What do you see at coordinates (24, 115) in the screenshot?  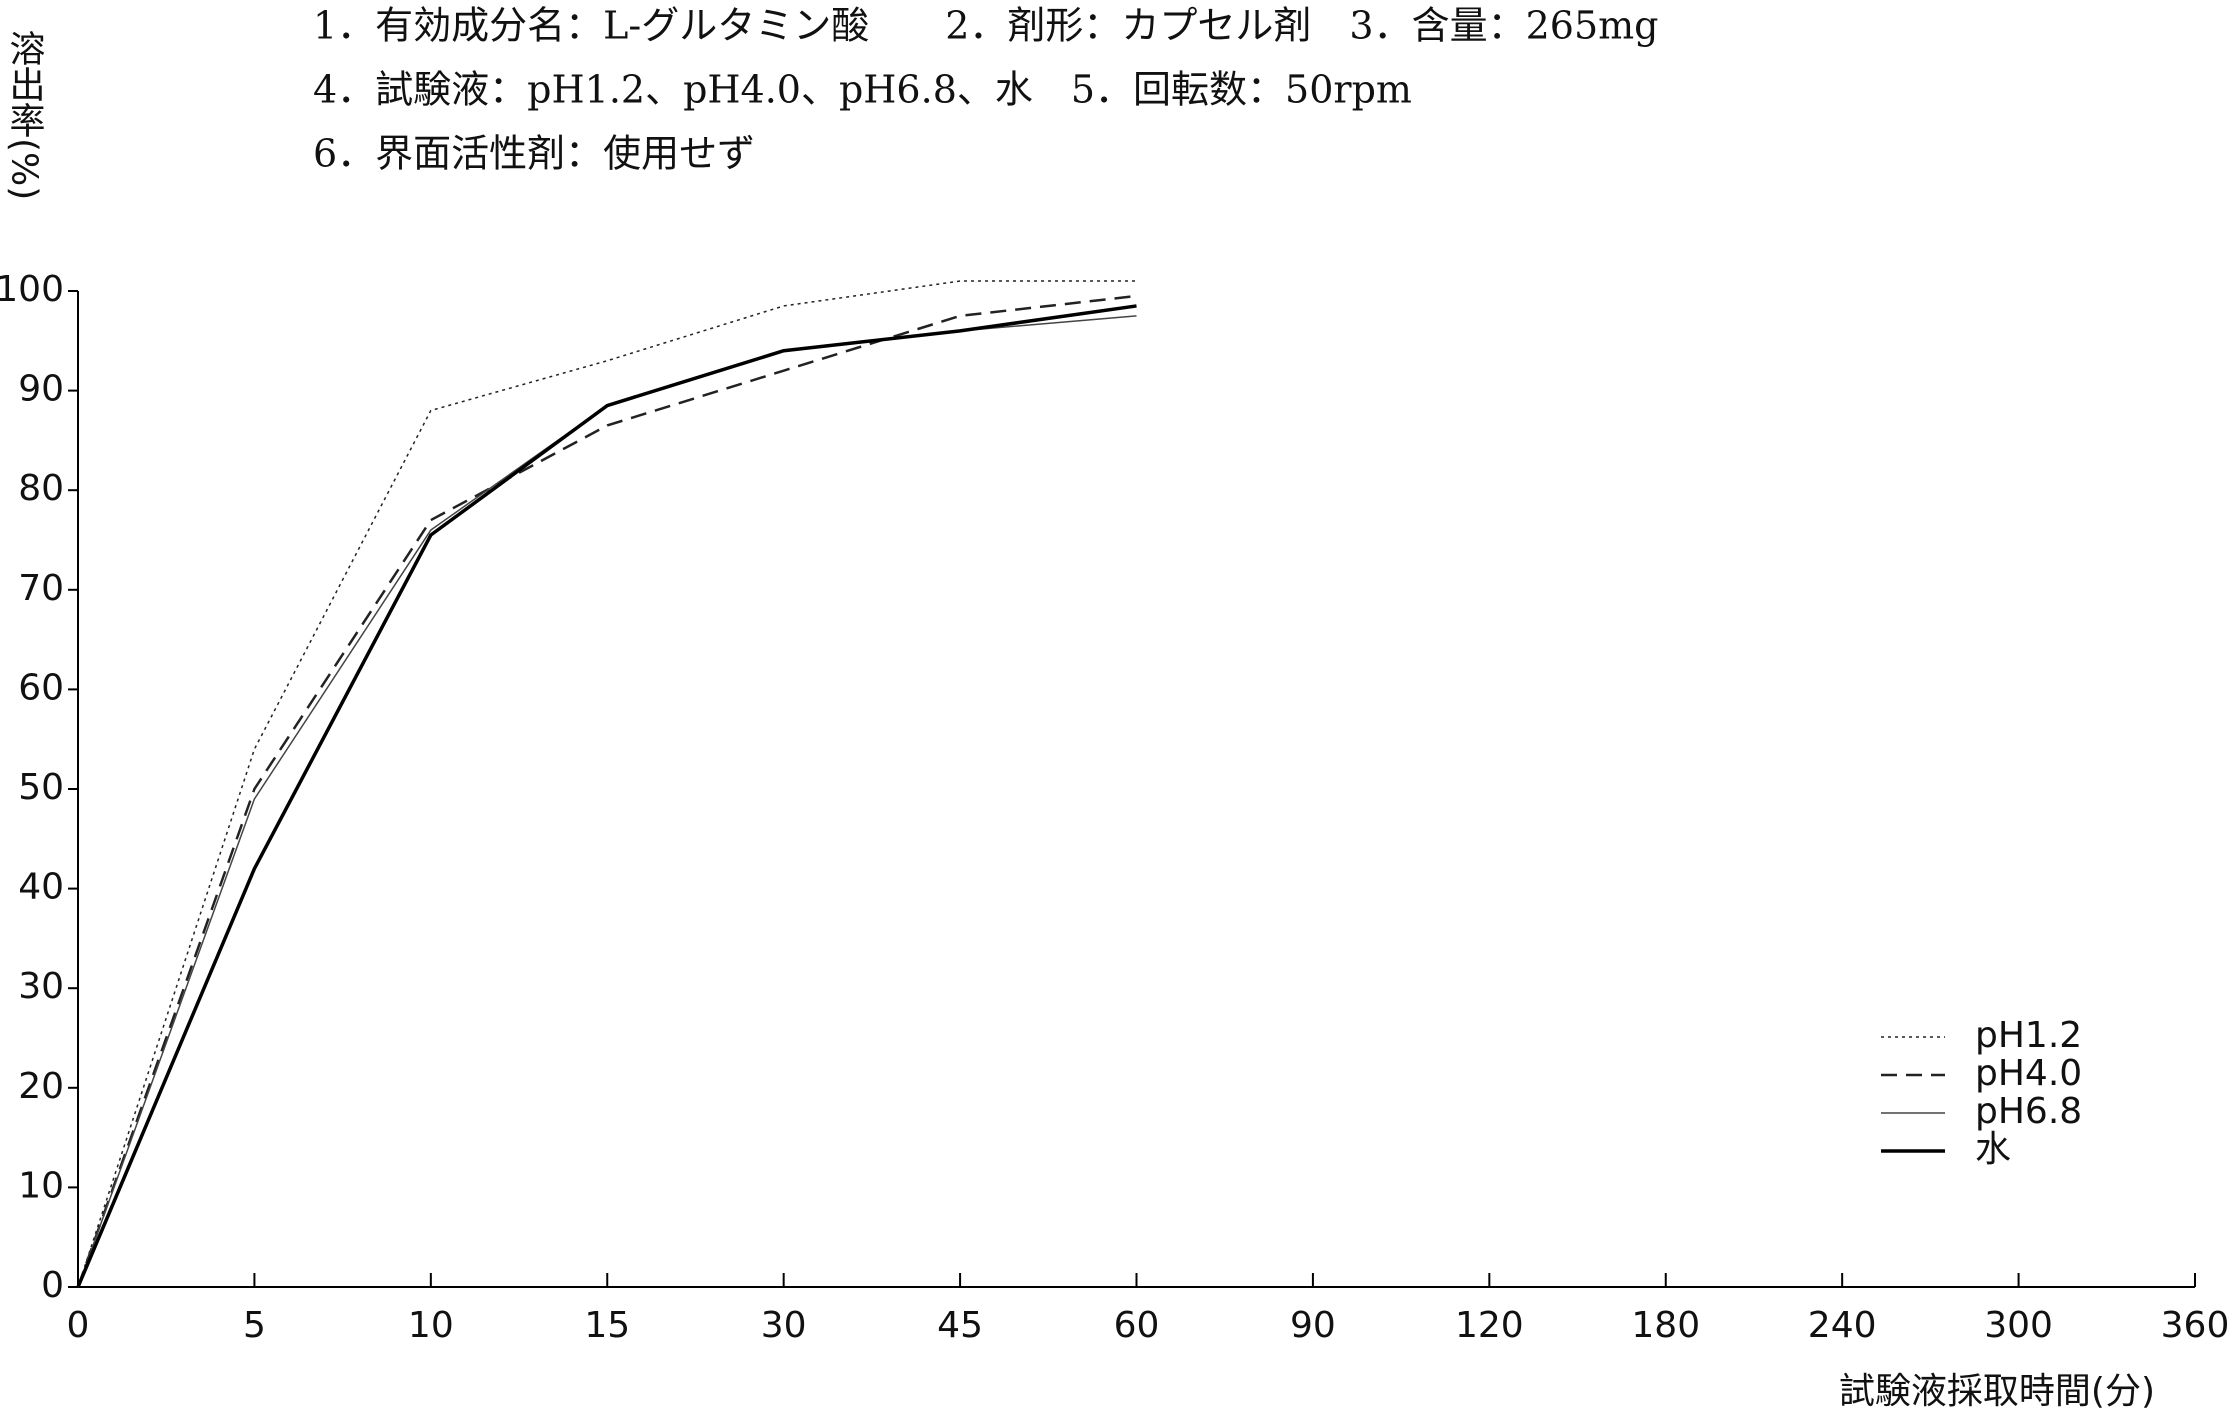 I see `y-axis-label: 溶出率(%)` at bounding box center [24, 115].